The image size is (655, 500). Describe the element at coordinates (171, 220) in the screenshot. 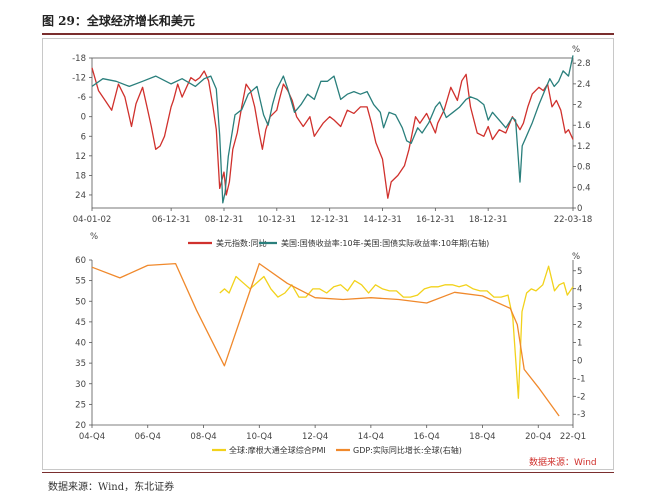

I see `x-tick-label: 06-12-31` at that location.